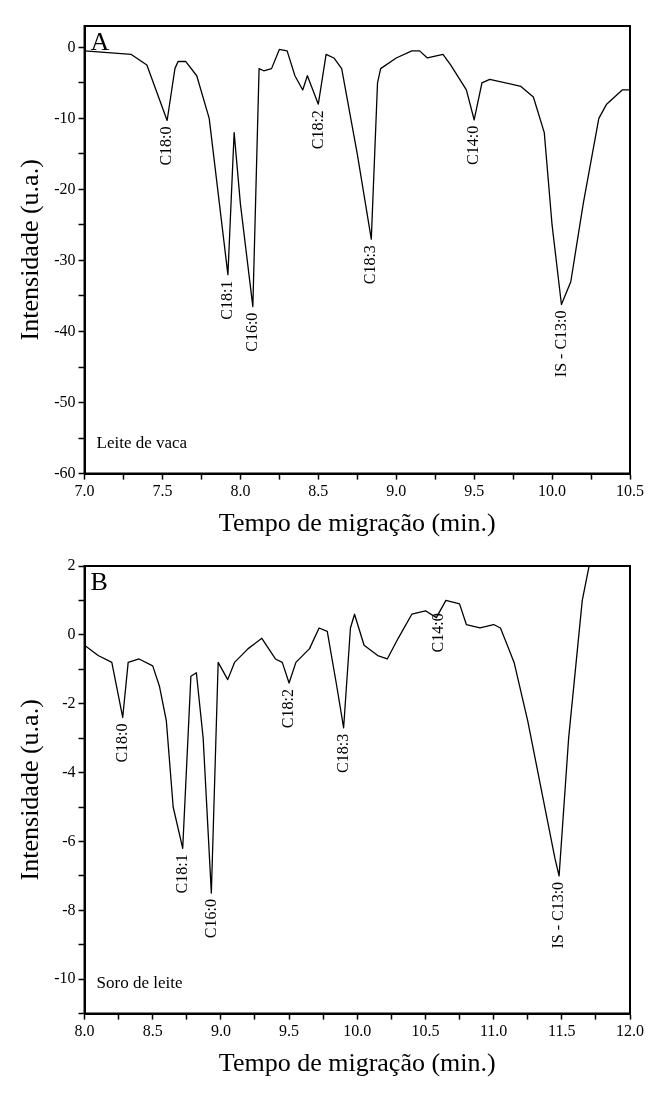 This screenshot has height=1099, width=656. What do you see at coordinates (562, 1031) in the screenshot?
I see `x-tick-label: 11.5` at bounding box center [562, 1031].